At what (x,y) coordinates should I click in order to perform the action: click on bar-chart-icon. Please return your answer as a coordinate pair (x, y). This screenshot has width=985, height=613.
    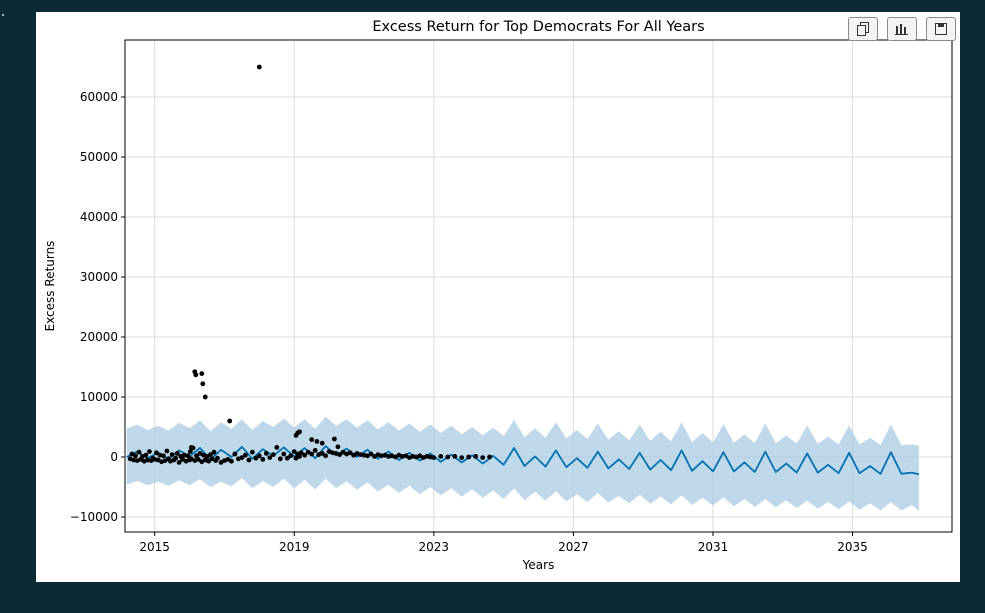
    Looking at the image, I should click on (902, 29).